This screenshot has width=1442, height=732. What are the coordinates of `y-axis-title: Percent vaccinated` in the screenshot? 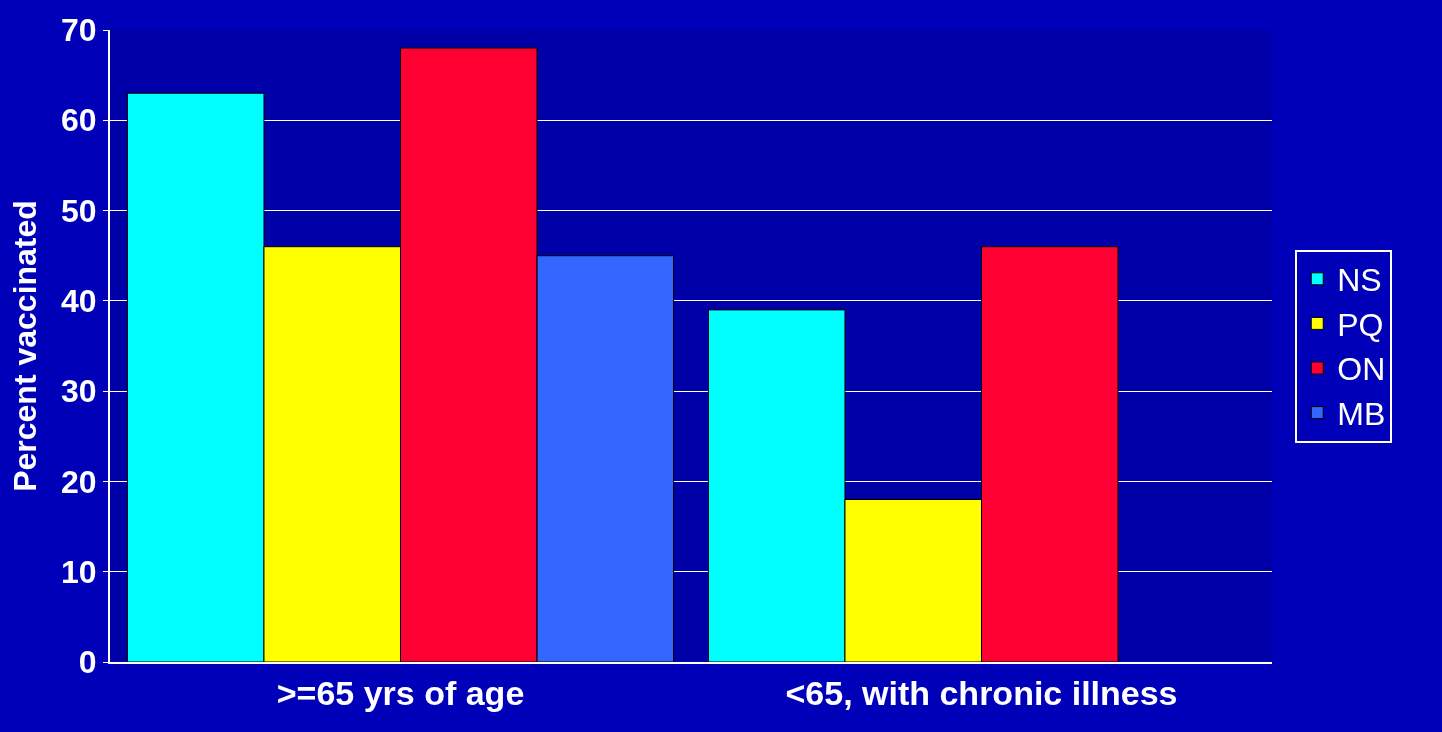 It's located at (24, 346).